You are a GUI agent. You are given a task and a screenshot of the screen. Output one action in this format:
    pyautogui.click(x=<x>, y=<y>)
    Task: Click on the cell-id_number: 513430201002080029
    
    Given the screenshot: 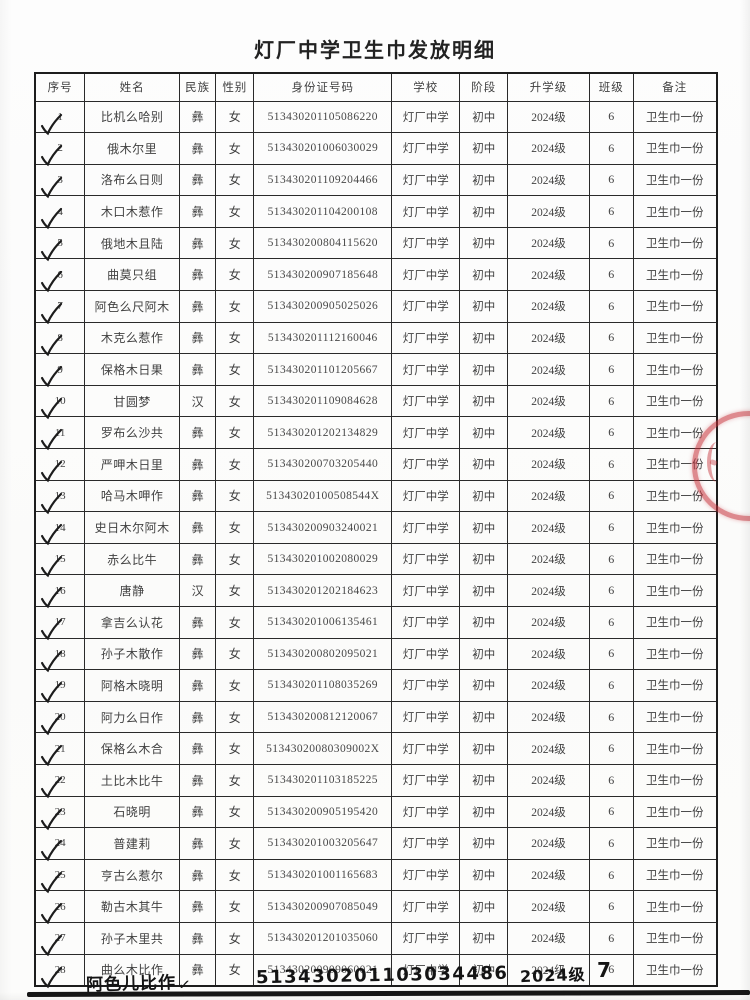 What is the action you would take?
    pyautogui.click(x=323, y=559)
    